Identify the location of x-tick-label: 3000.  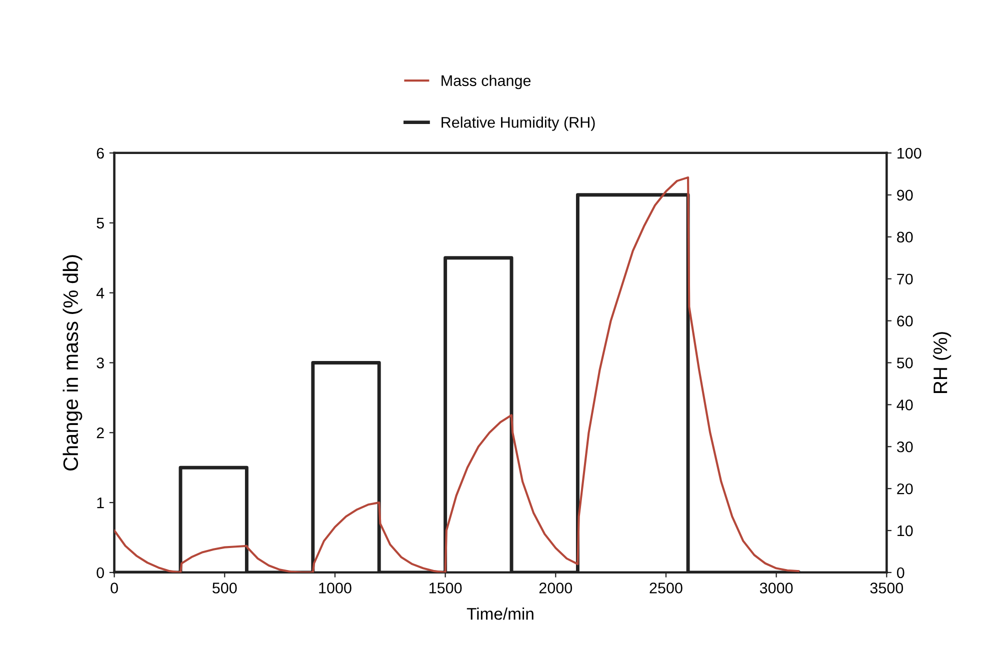
(776, 588).